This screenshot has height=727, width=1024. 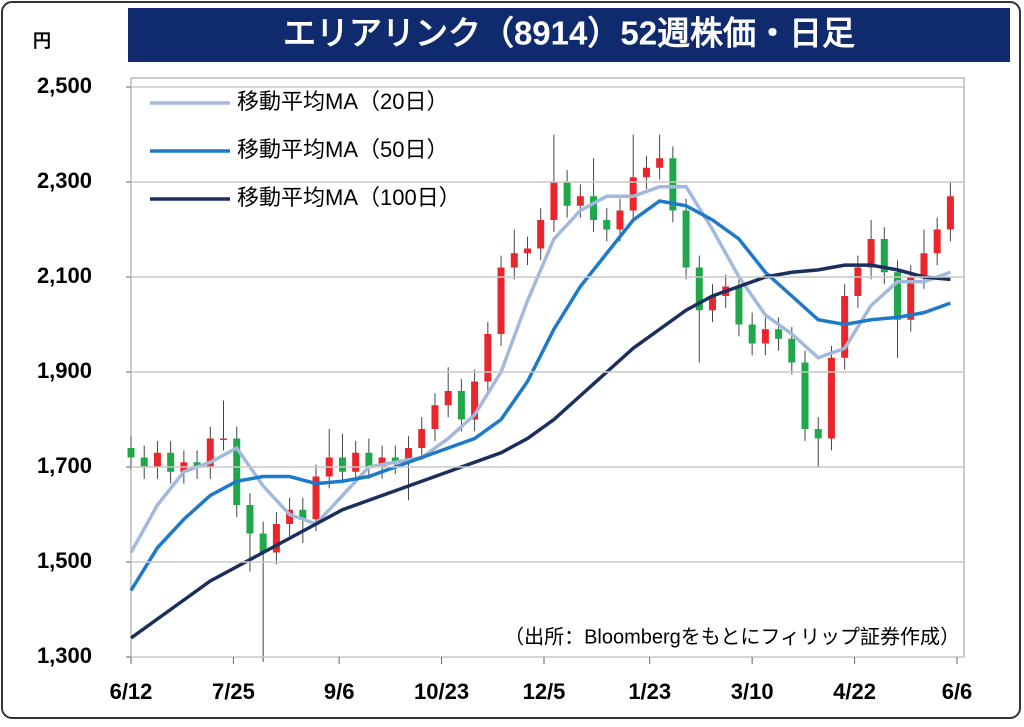 I want to click on y-tick-label: 1,900, so click(x=64, y=370).